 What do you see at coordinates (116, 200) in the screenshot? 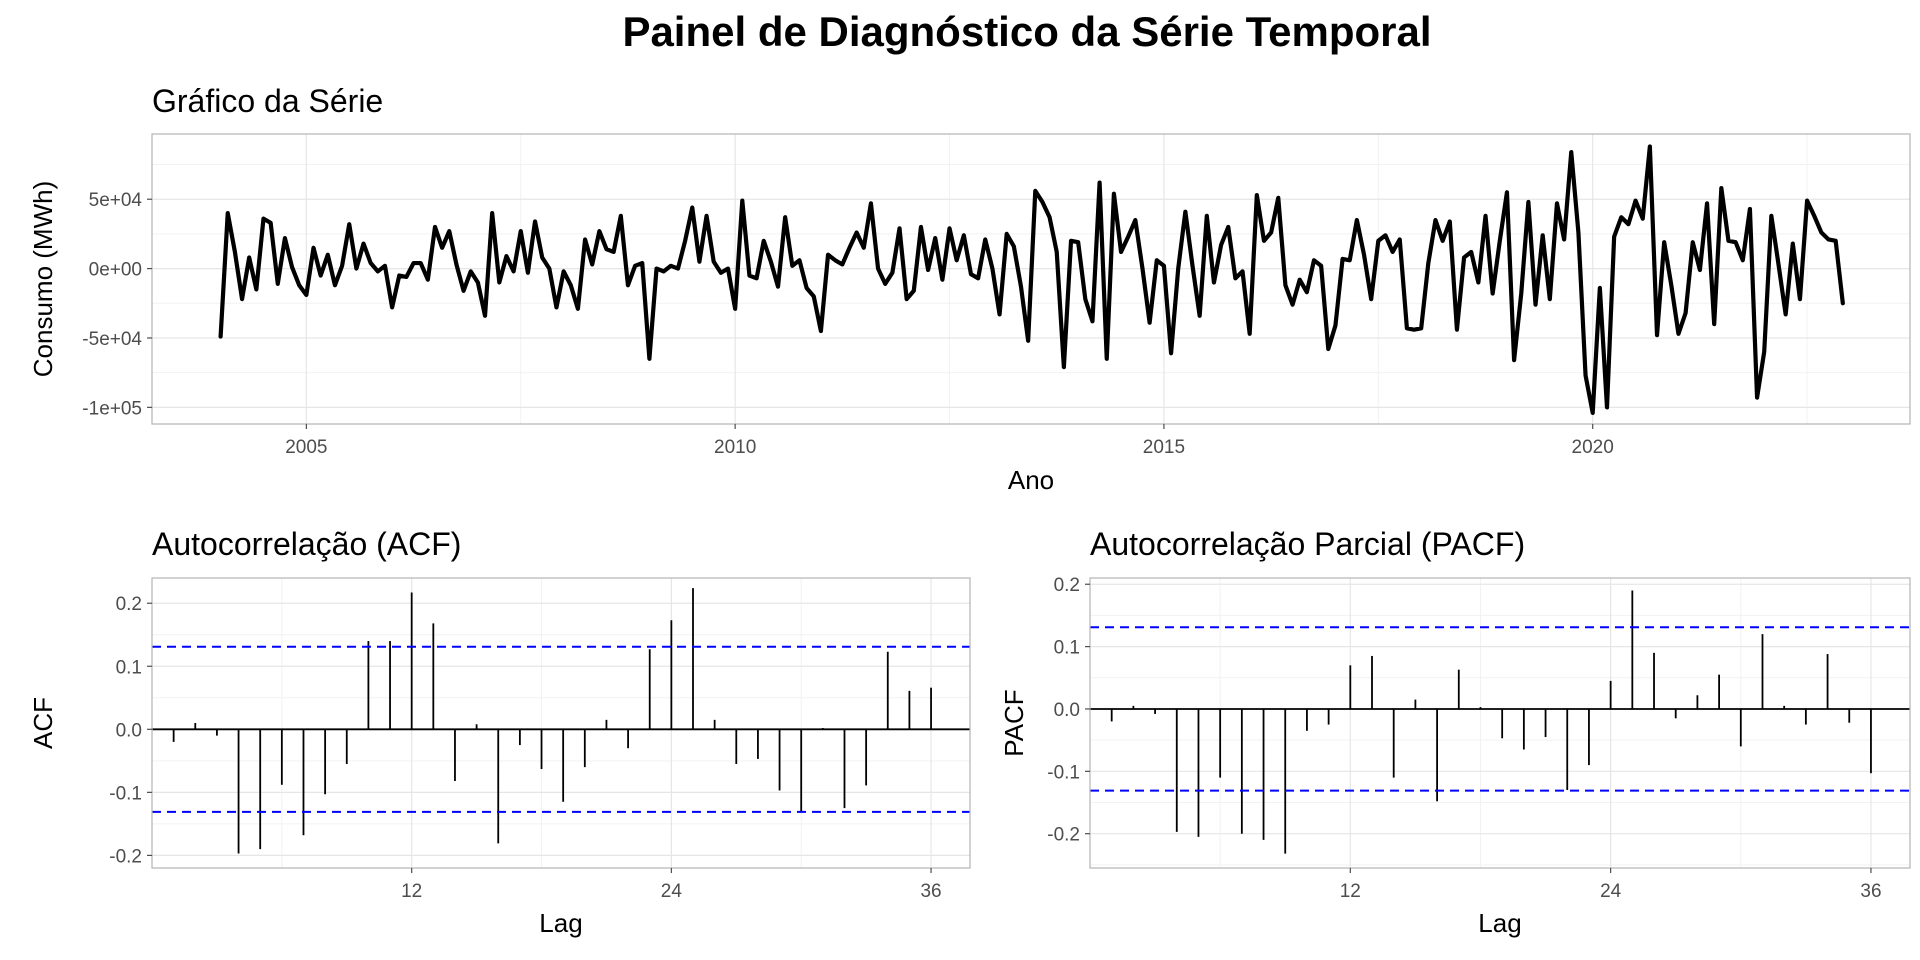
I see `y-tick-label: 5e+04` at bounding box center [116, 200].